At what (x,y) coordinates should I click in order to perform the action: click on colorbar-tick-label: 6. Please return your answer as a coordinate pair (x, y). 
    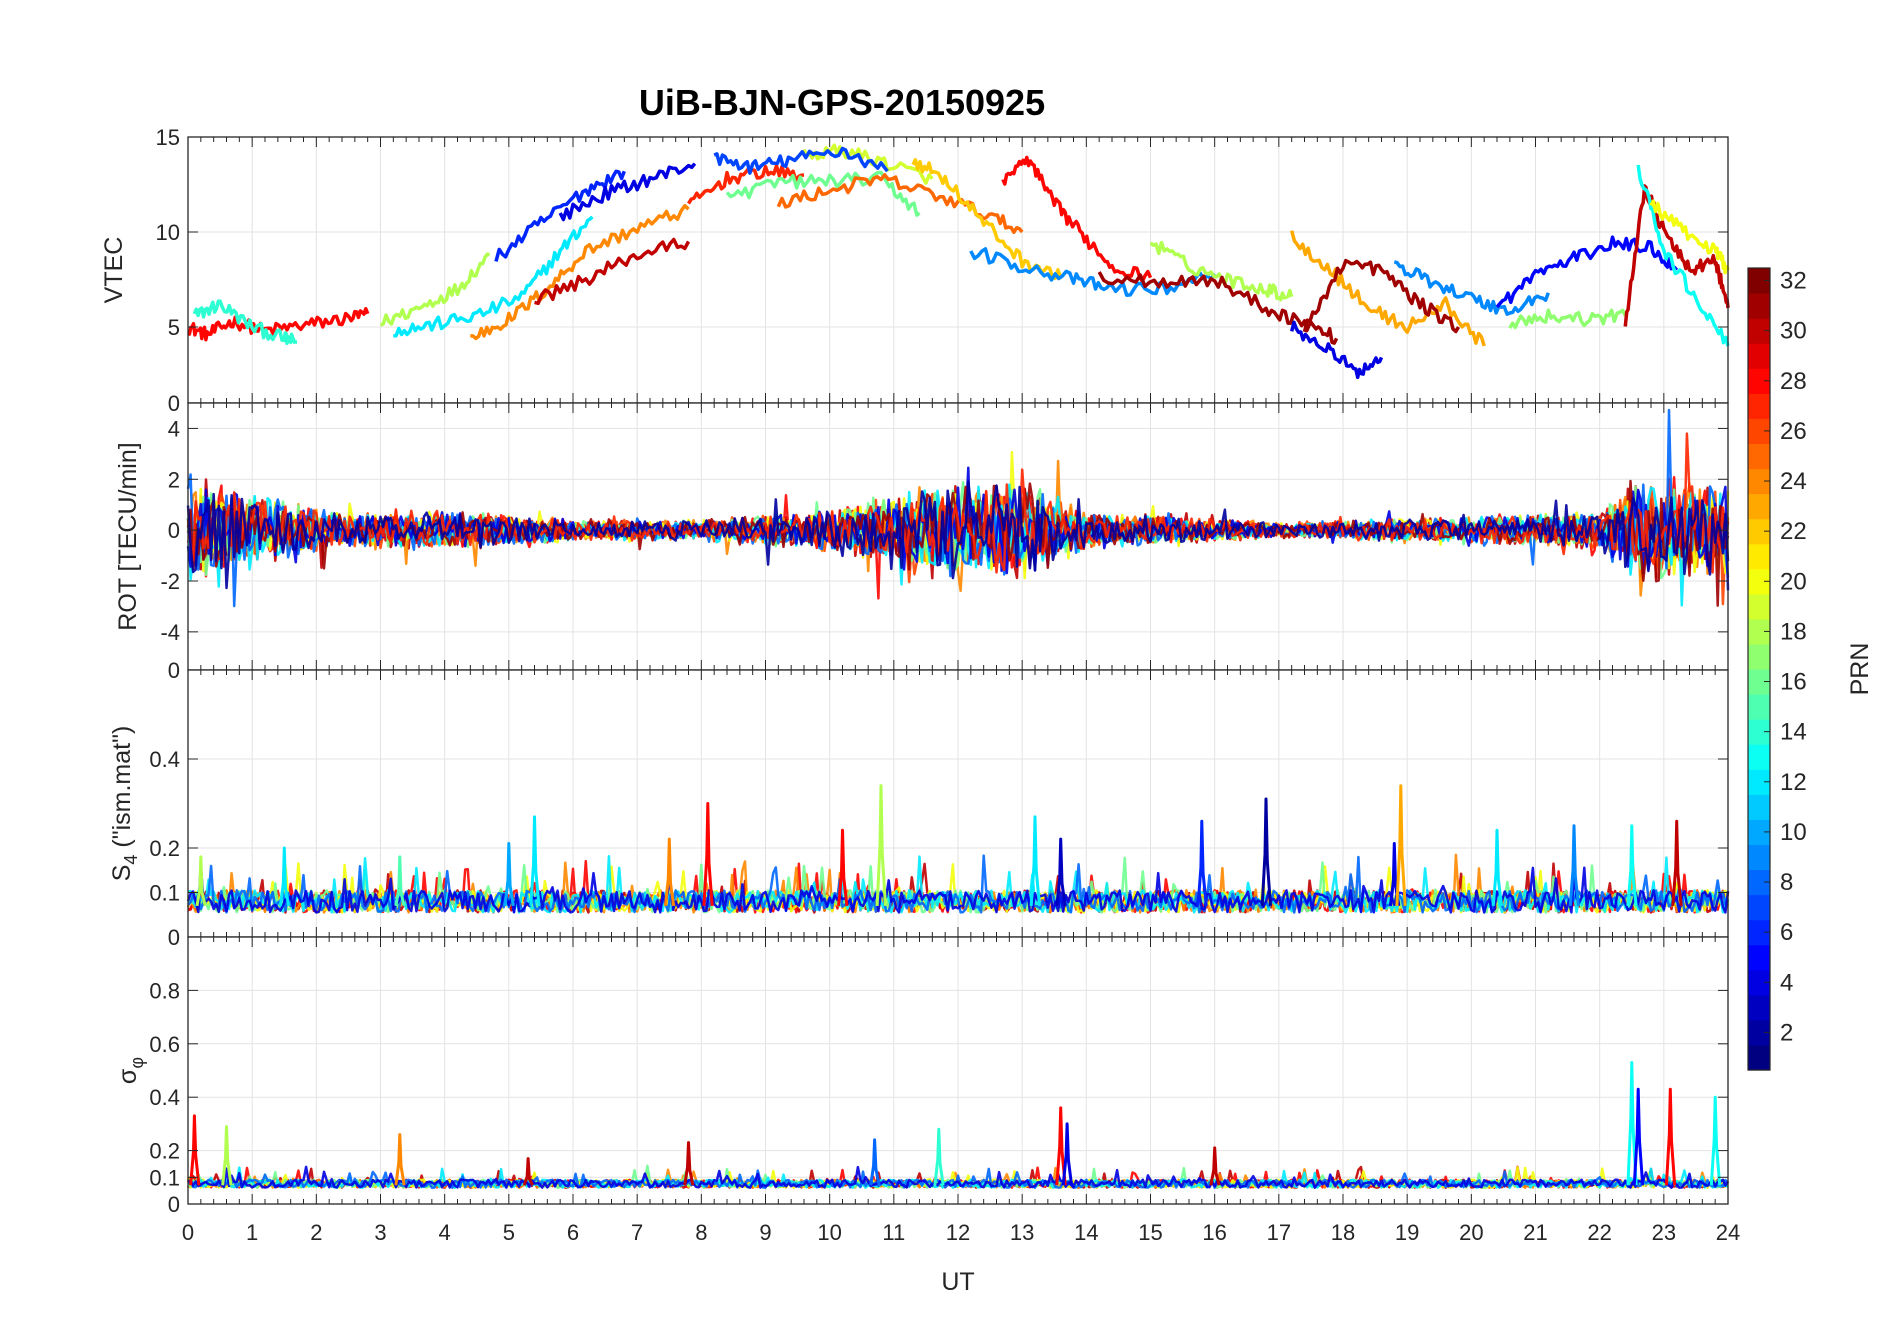
    Looking at the image, I should click on (1786, 932).